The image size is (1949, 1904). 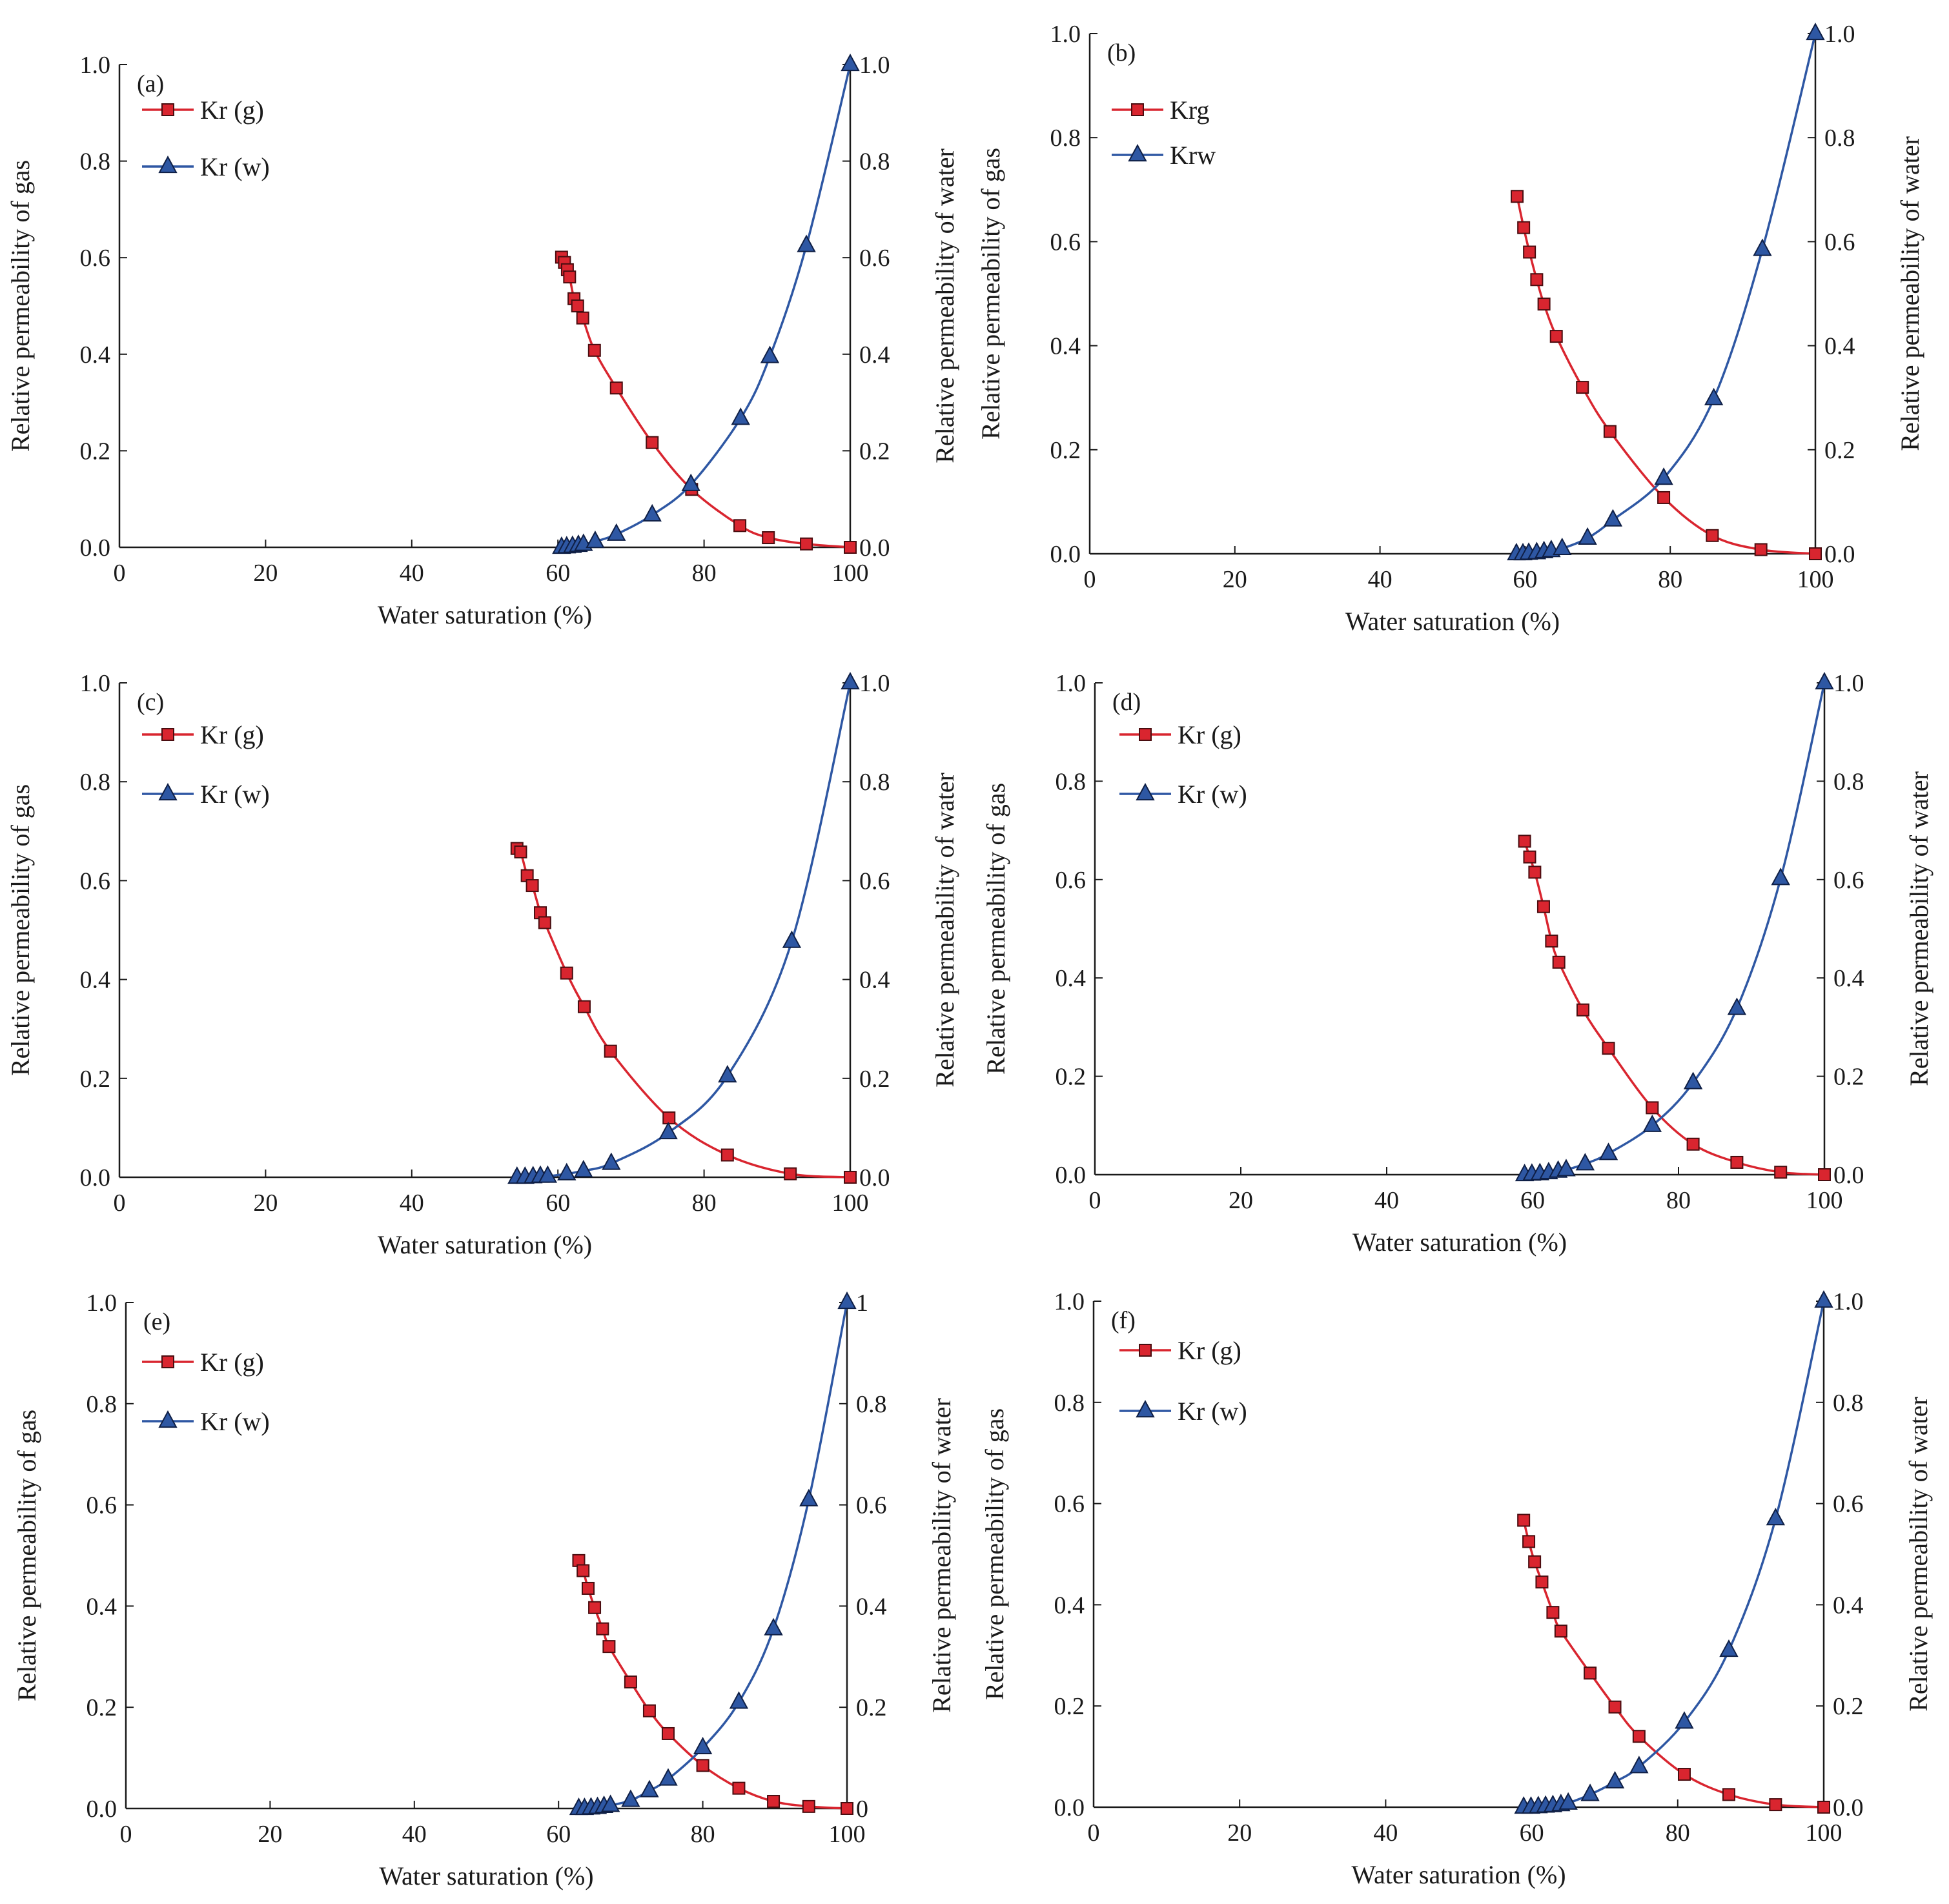 What do you see at coordinates (872, 1405) in the screenshot?
I see `y-right-tick-label: 0.8` at bounding box center [872, 1405].